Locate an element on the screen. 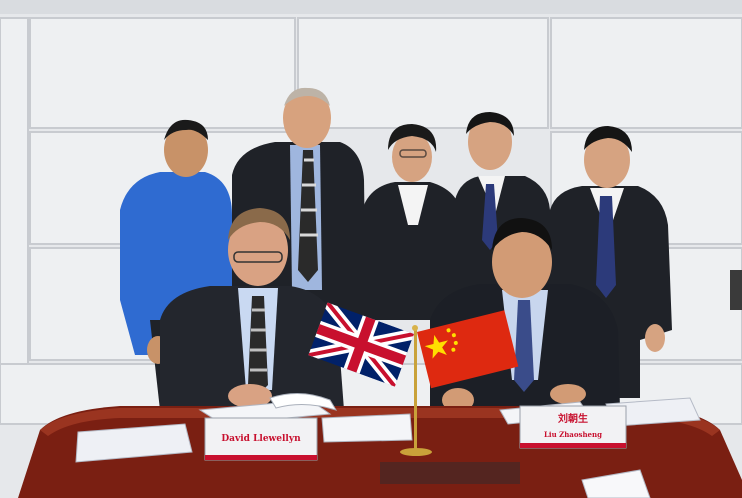  person-woman is located at coordinates (413, 222).